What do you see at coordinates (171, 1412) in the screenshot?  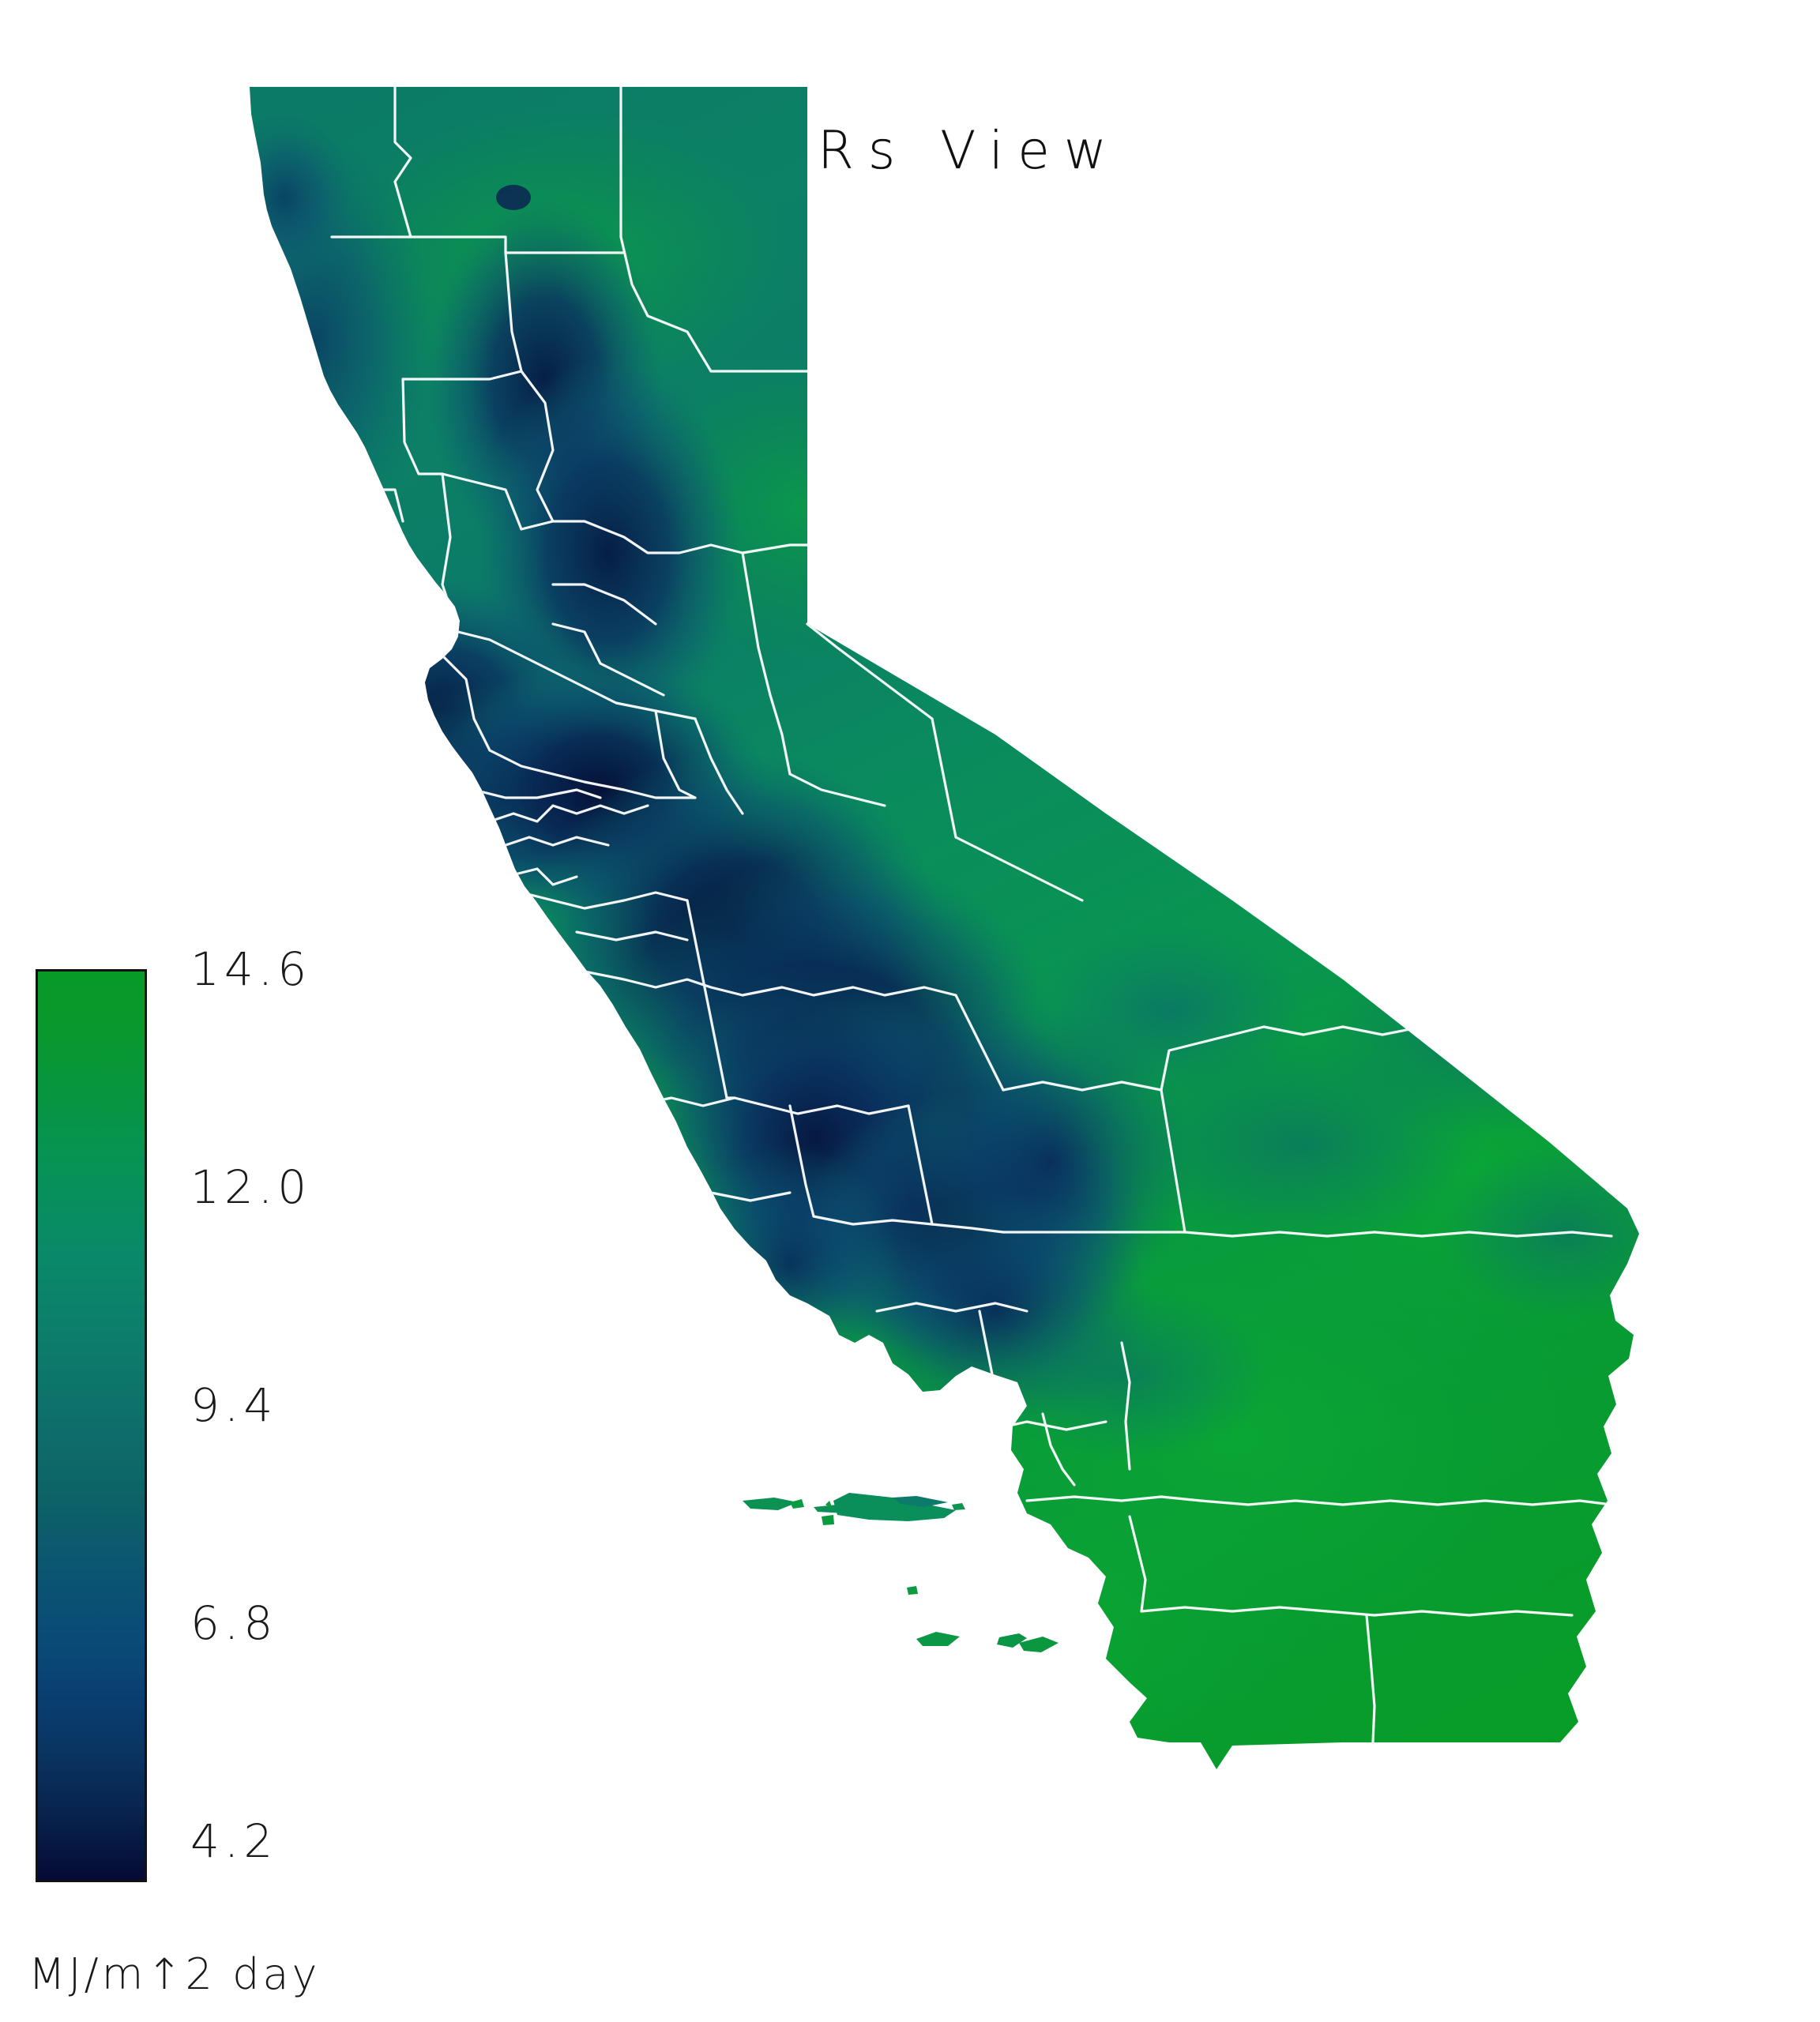 I see `colorbar: 14.6 12.0 9.4 6.8 4.2` at bounding box center [171, 1412].